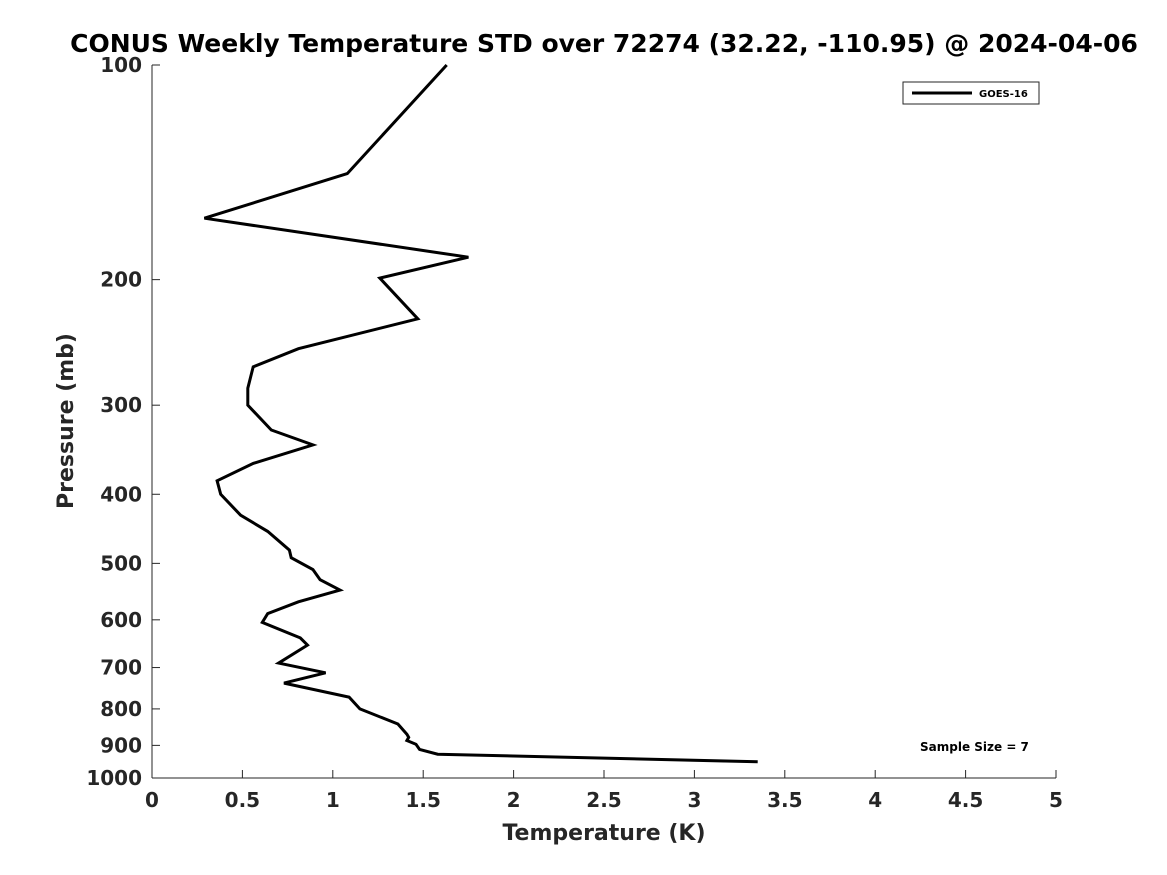  Describe the element at coordinates (242, 800) in the screenshot. I see `x-tick-label: 0.5` at that location.